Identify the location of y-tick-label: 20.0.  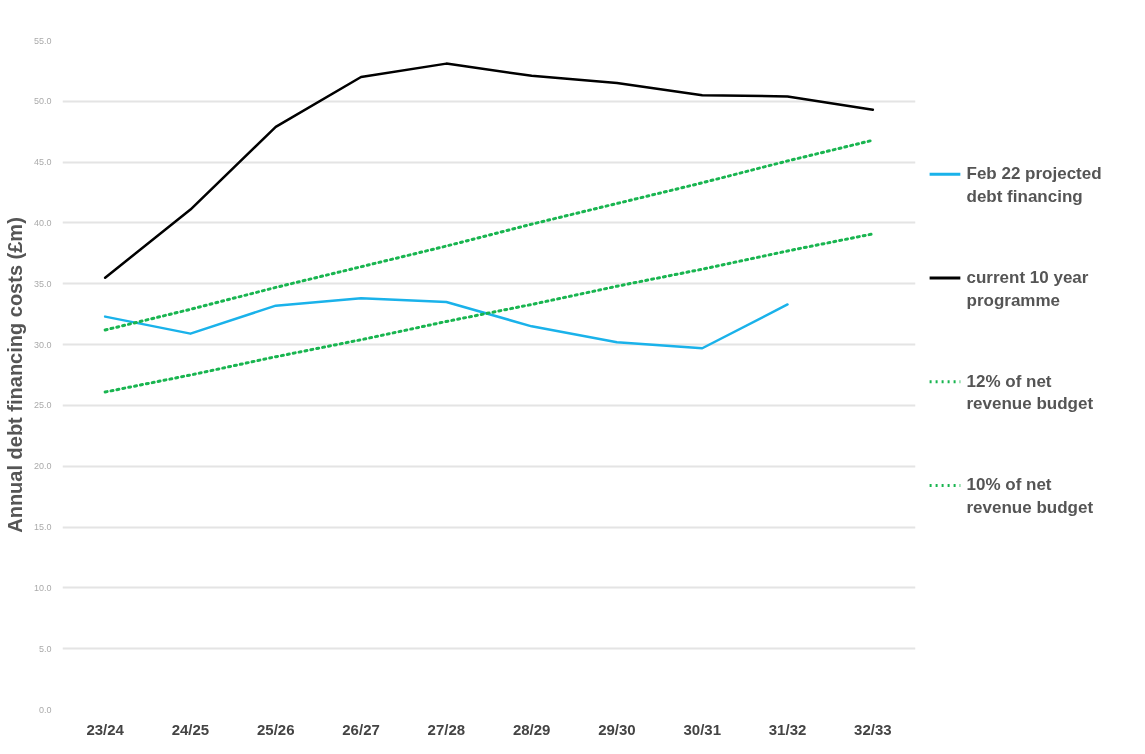
(42, 466).